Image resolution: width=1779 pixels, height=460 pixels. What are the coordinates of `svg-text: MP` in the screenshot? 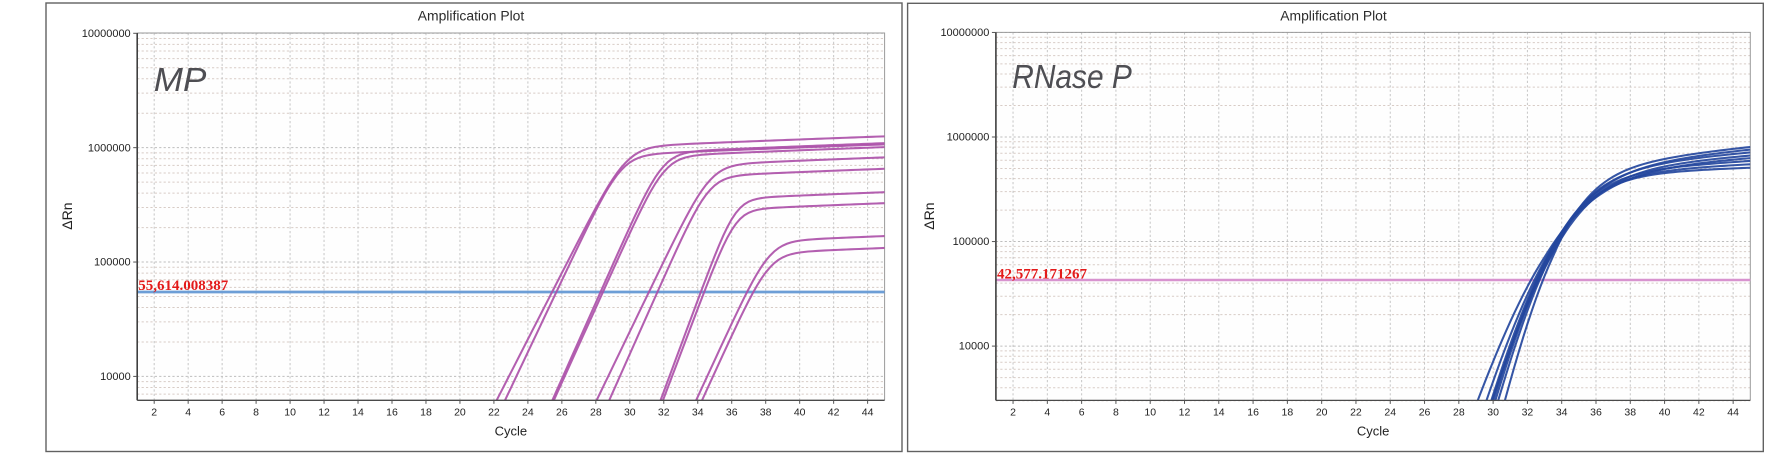 It's located at (180, 80).